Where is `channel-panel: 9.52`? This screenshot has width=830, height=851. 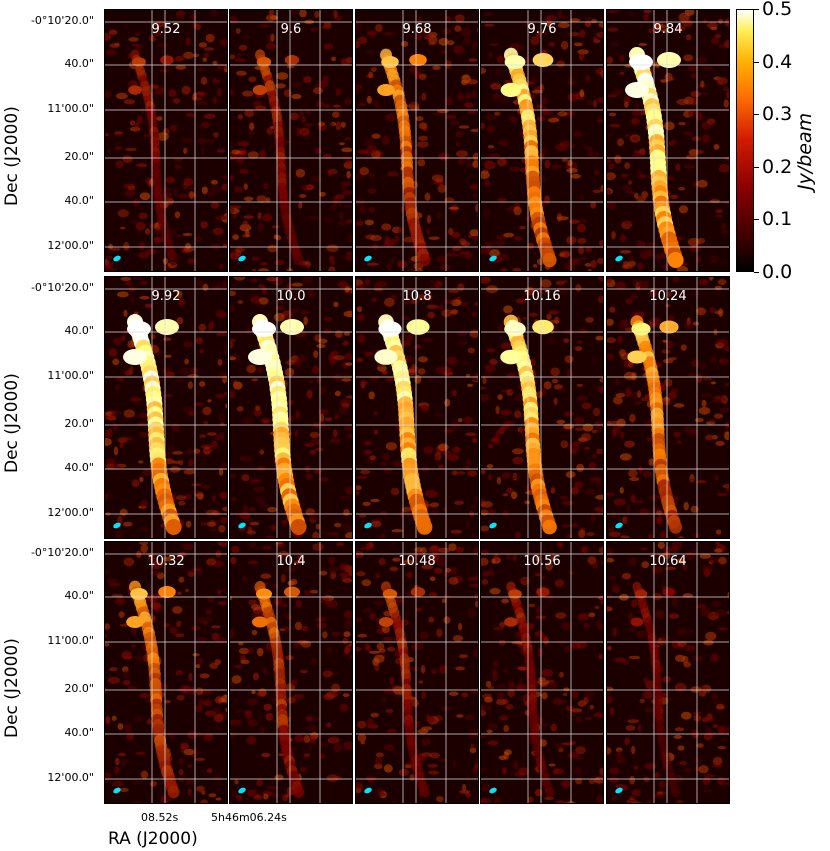 channel-panel: 9.52 is located at coordinates (166, 140).